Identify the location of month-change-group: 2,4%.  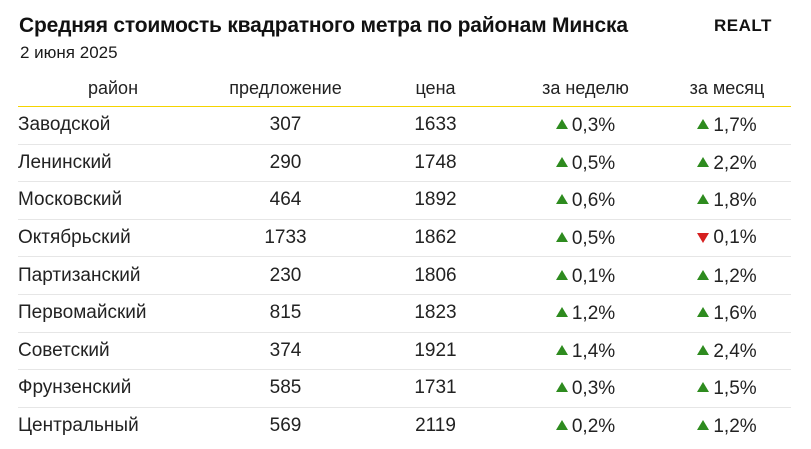
(727, 352).